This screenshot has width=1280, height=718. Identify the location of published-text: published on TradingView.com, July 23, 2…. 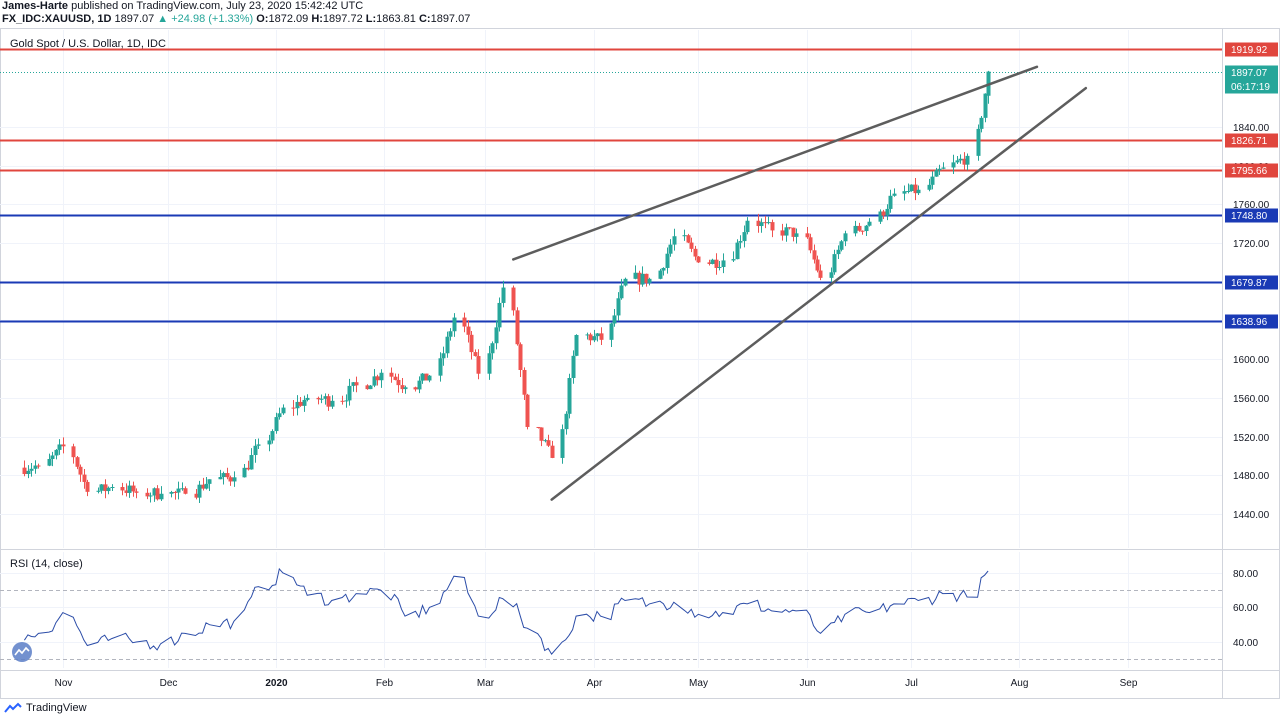
(217, 6).